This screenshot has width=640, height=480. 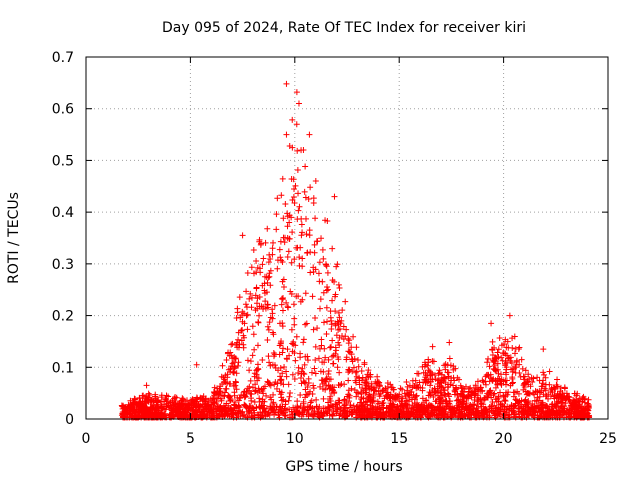 I want to click on x-tick-label: 20, so click(x=504, y=439).